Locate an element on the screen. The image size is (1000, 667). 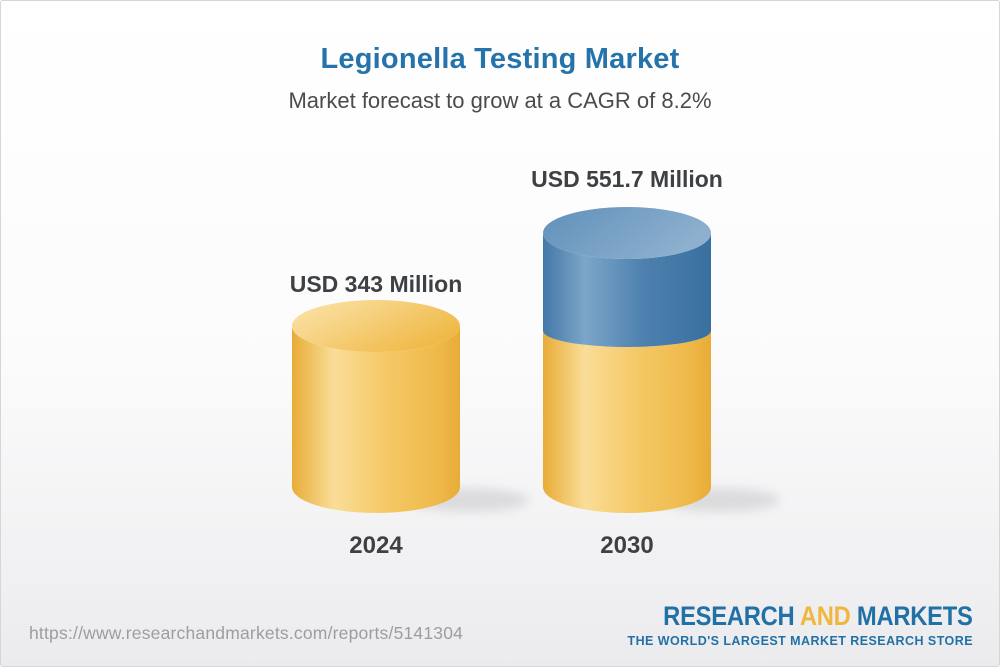
logo-word-markets: MARKETS is located at coordinates (915, 616).